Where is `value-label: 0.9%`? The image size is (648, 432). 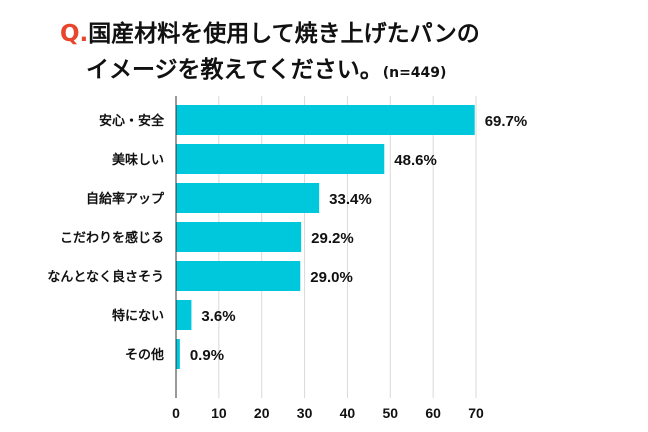 value-label: 0.9% is located at coordinates (207, 355).